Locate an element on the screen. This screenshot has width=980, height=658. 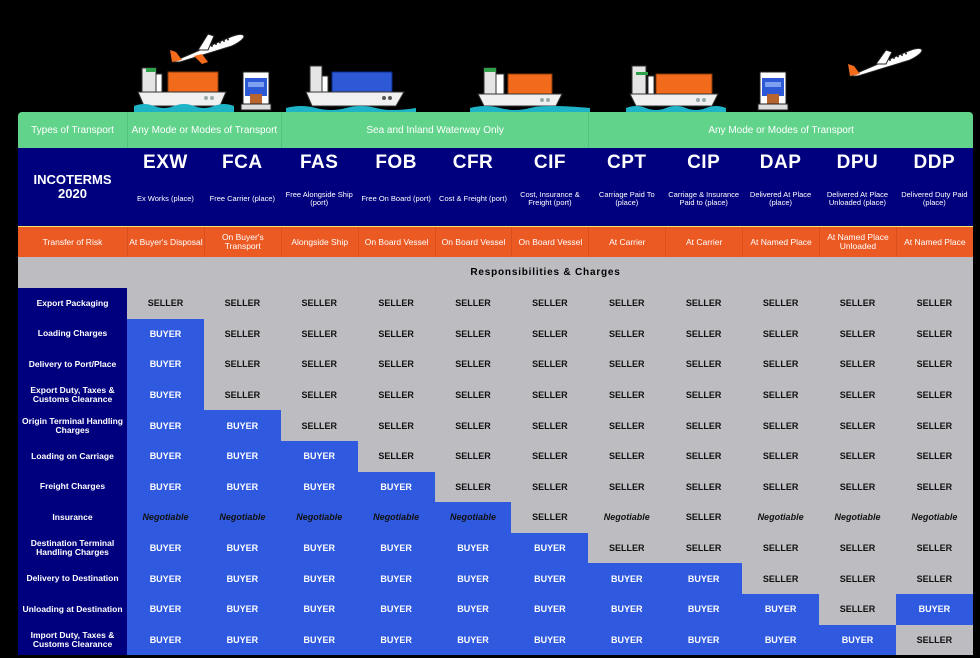
airplane-icon is located at coordinates (885, 62).